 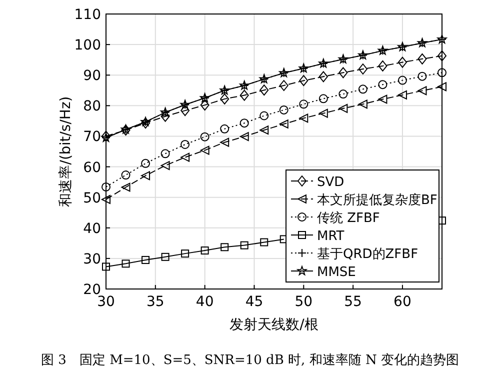 What do you see at coordinates (66, 151) in the screenshot?
I see `y-axis-title: 和速率/(bit/s/Hz)` at bounding box center [66, 151].